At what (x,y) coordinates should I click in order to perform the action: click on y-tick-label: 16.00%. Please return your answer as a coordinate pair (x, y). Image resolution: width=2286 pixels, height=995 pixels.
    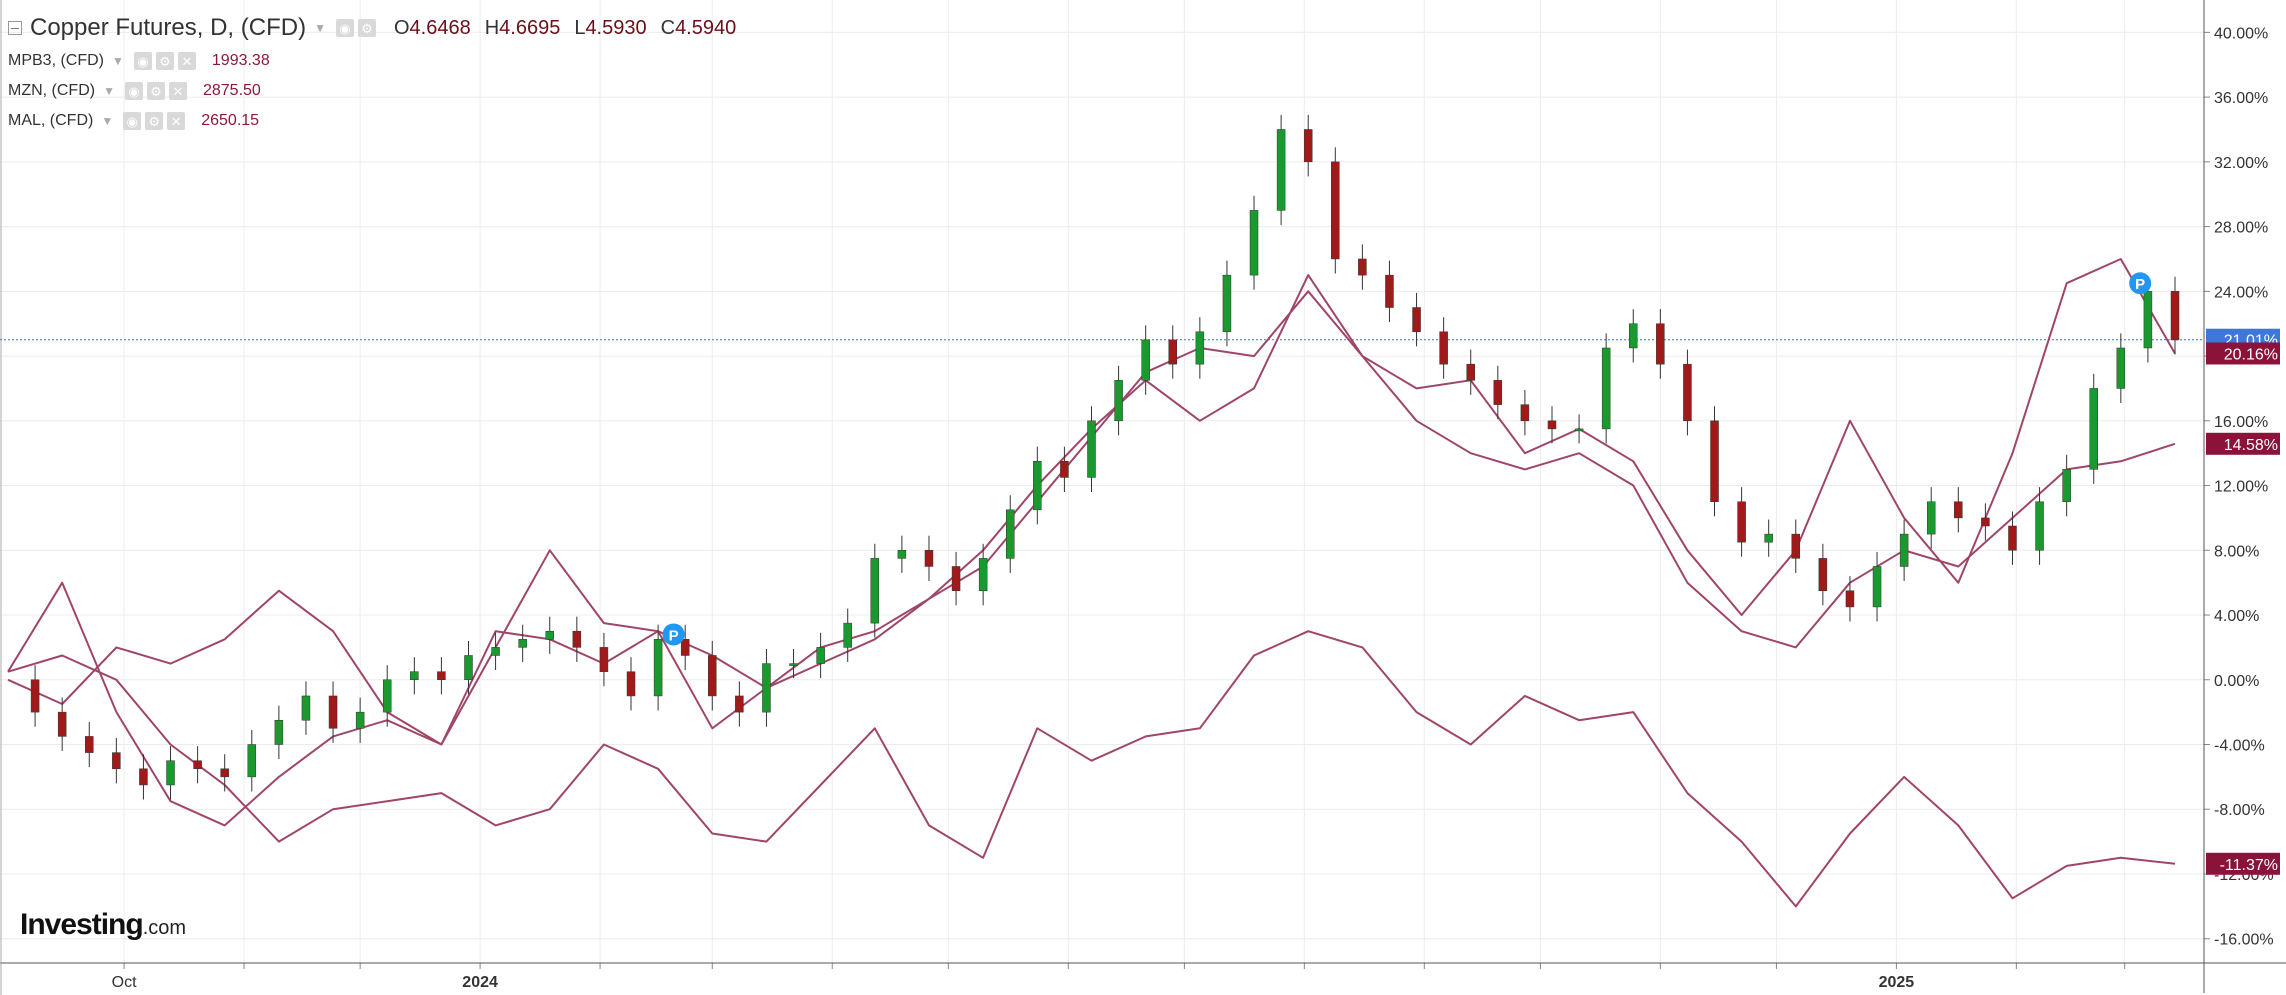
    Looking at the image, I should click on (2241, 422).